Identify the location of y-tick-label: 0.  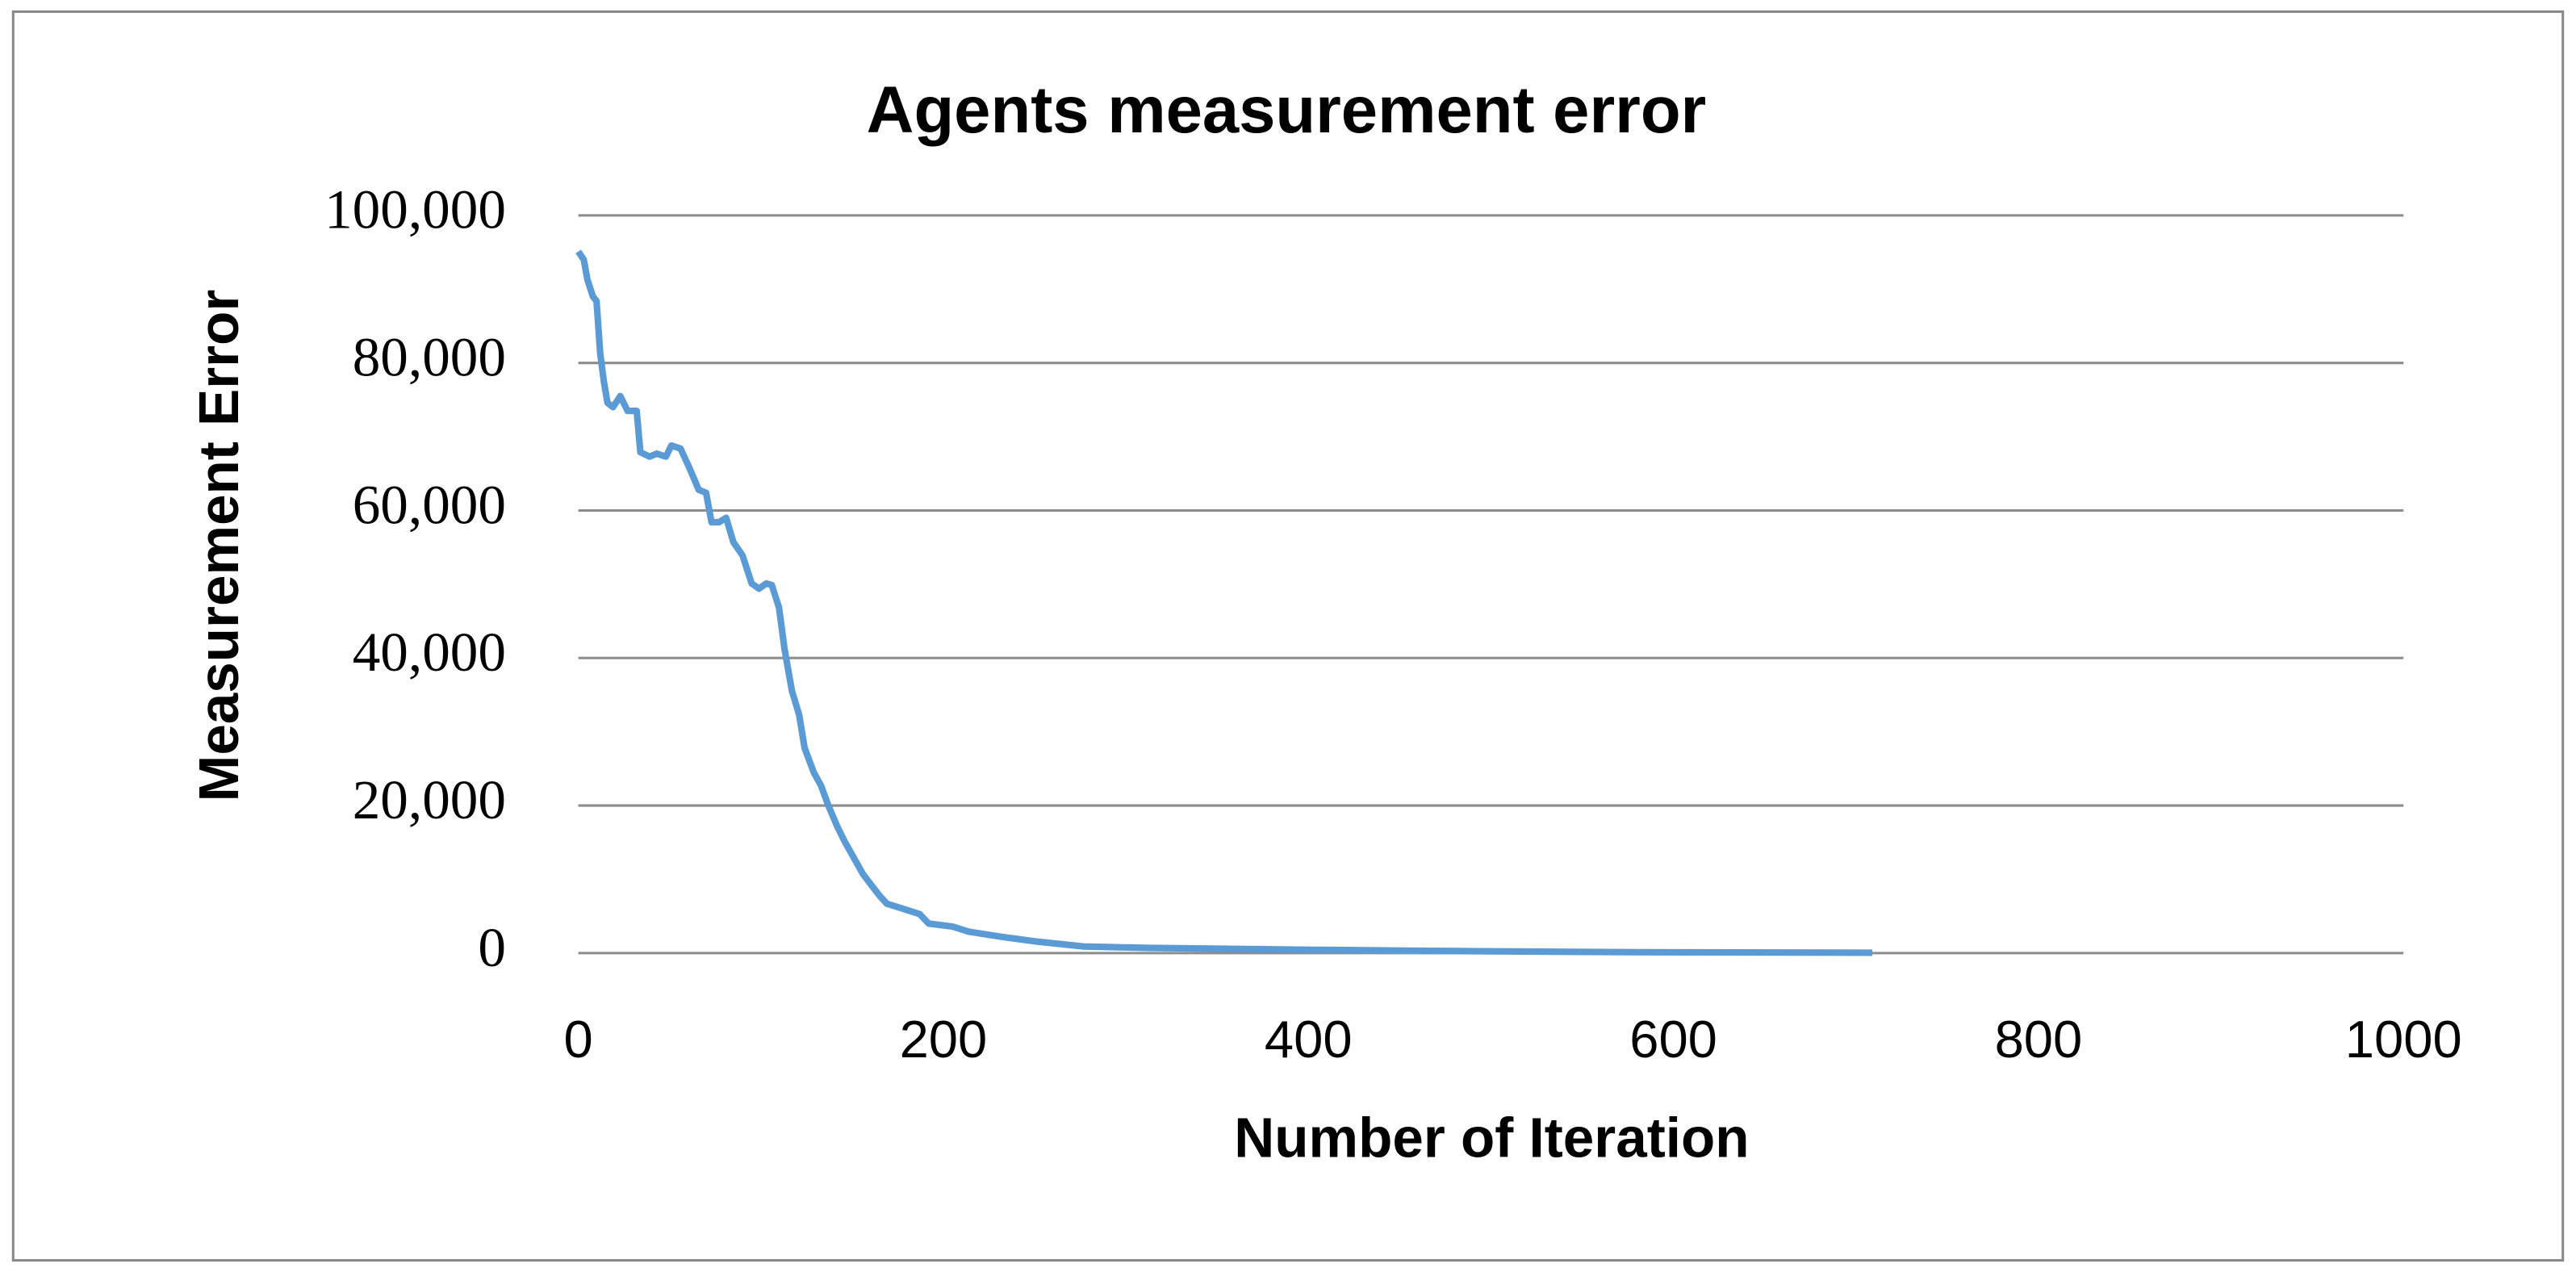
(492, 947).